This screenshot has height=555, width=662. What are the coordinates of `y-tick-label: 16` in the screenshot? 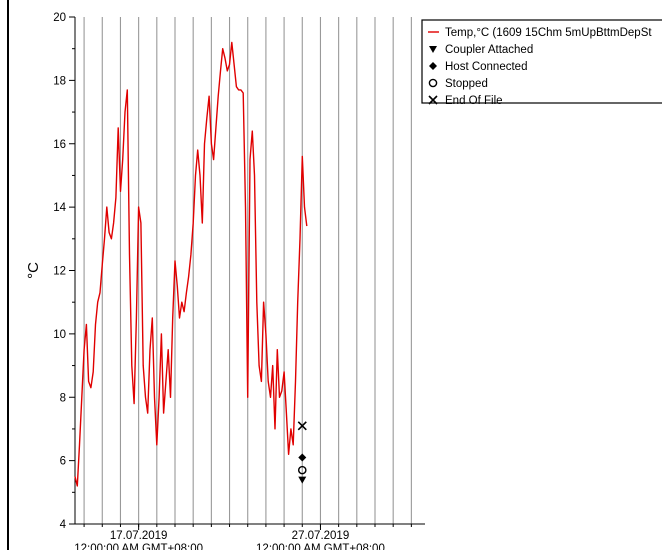 It's located at (59, 145).